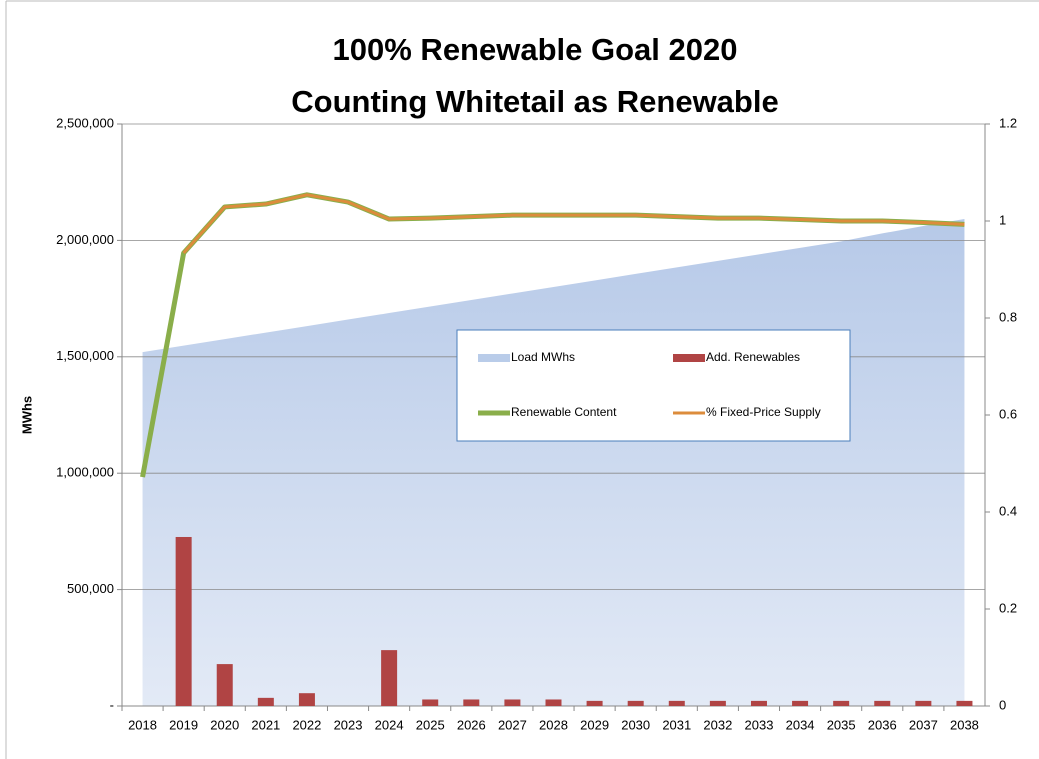  I want to click on x-tick-label: 2018, so click(142, 724).